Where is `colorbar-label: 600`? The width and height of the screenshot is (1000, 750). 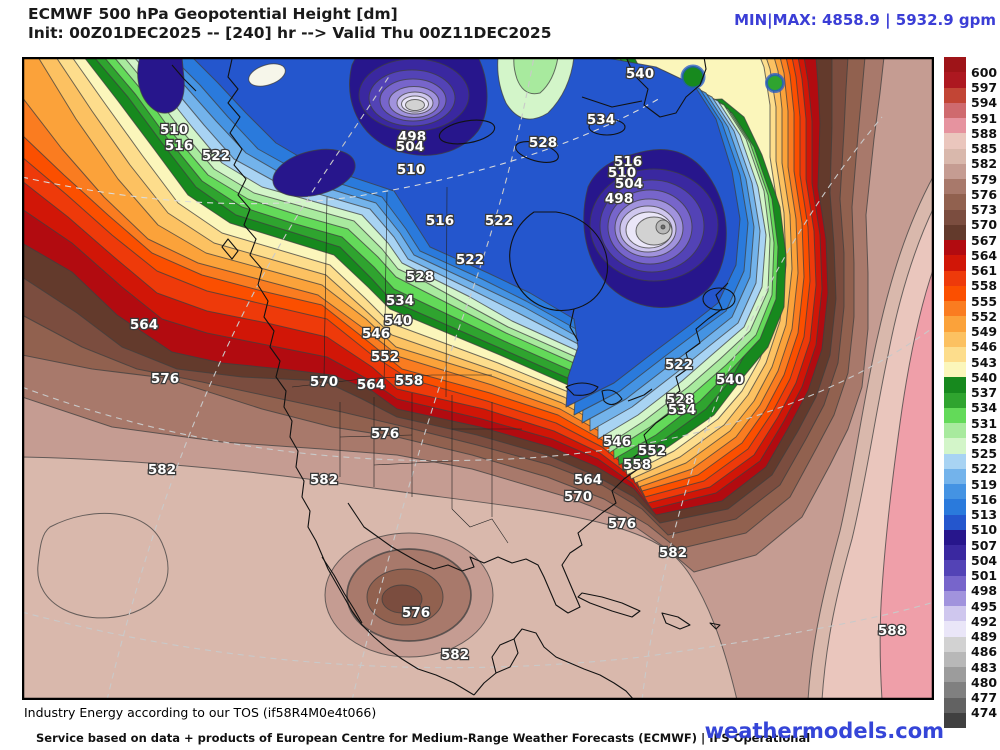 colorbar-label: 600 is located at coordinates (984, 72).